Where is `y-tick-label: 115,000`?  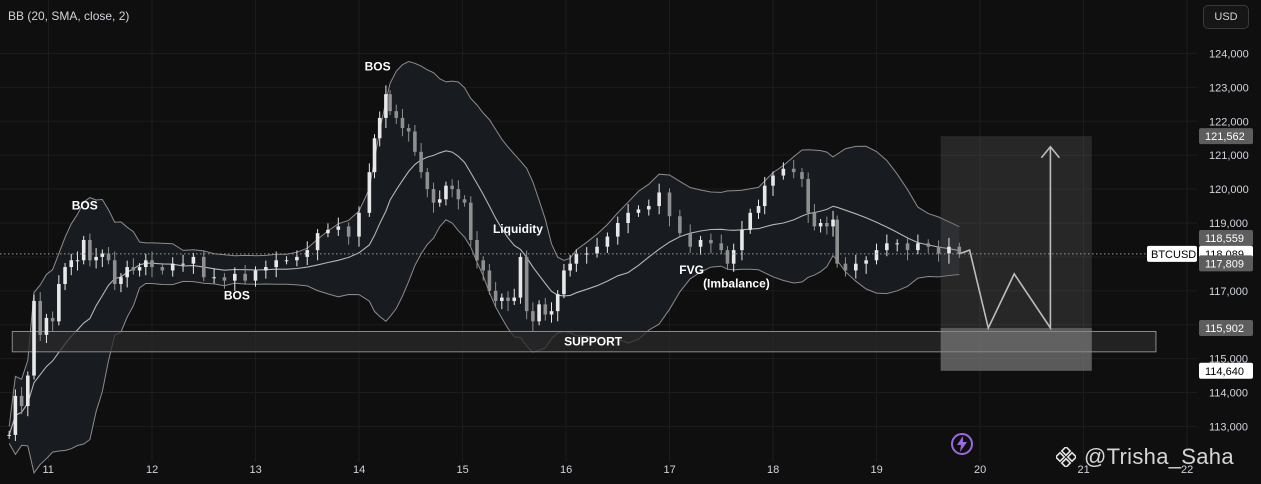 y-tick-label: 115,000 is located at coordinates (1228, 360).